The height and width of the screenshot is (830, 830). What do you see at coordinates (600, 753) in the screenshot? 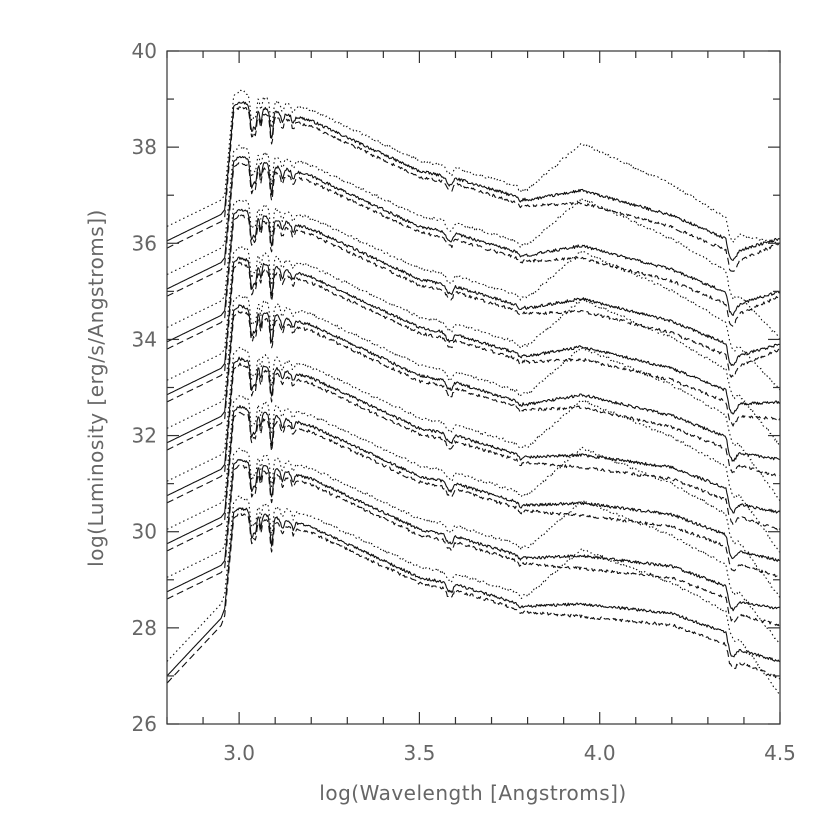
I see `x-tick-label: 4.0` at bounding box center [600, 753].